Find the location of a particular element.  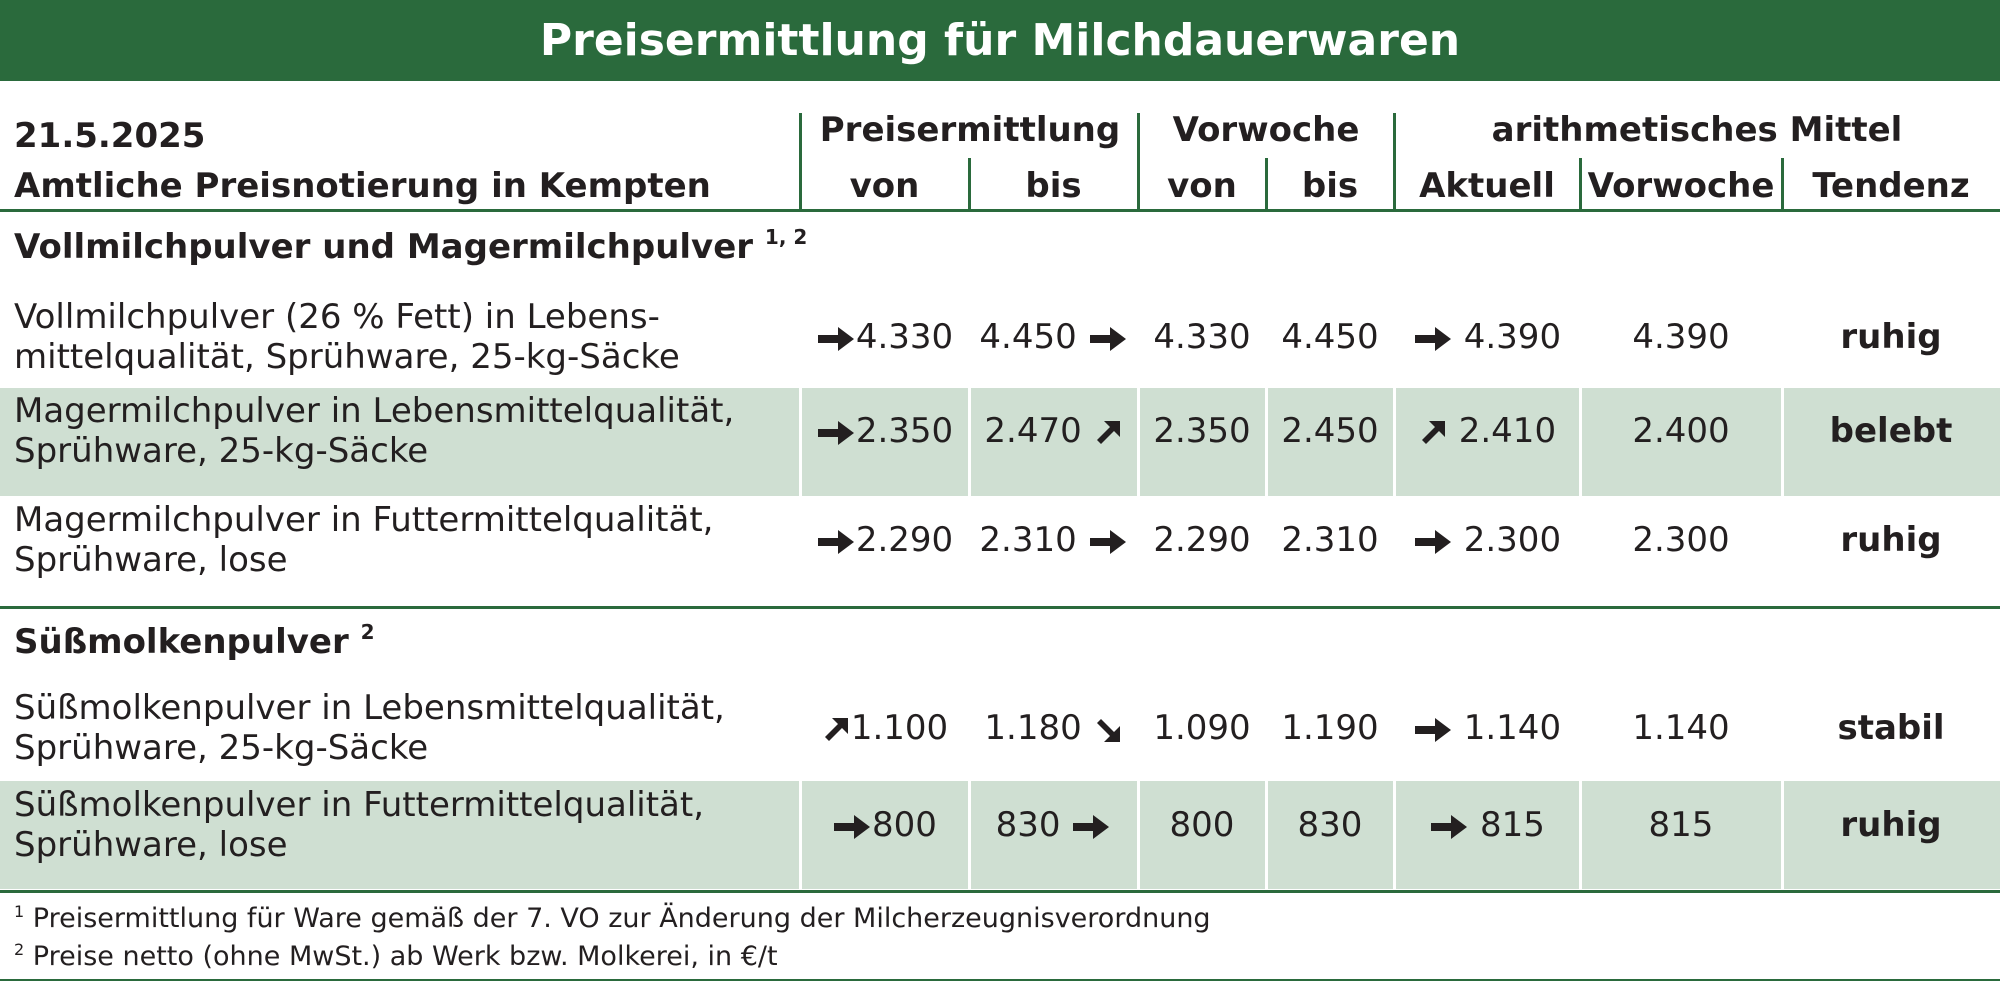

row-label-line2: mittelqualität, Sprühware, 25-kg-Säcke is located at coordinates (347, 357).